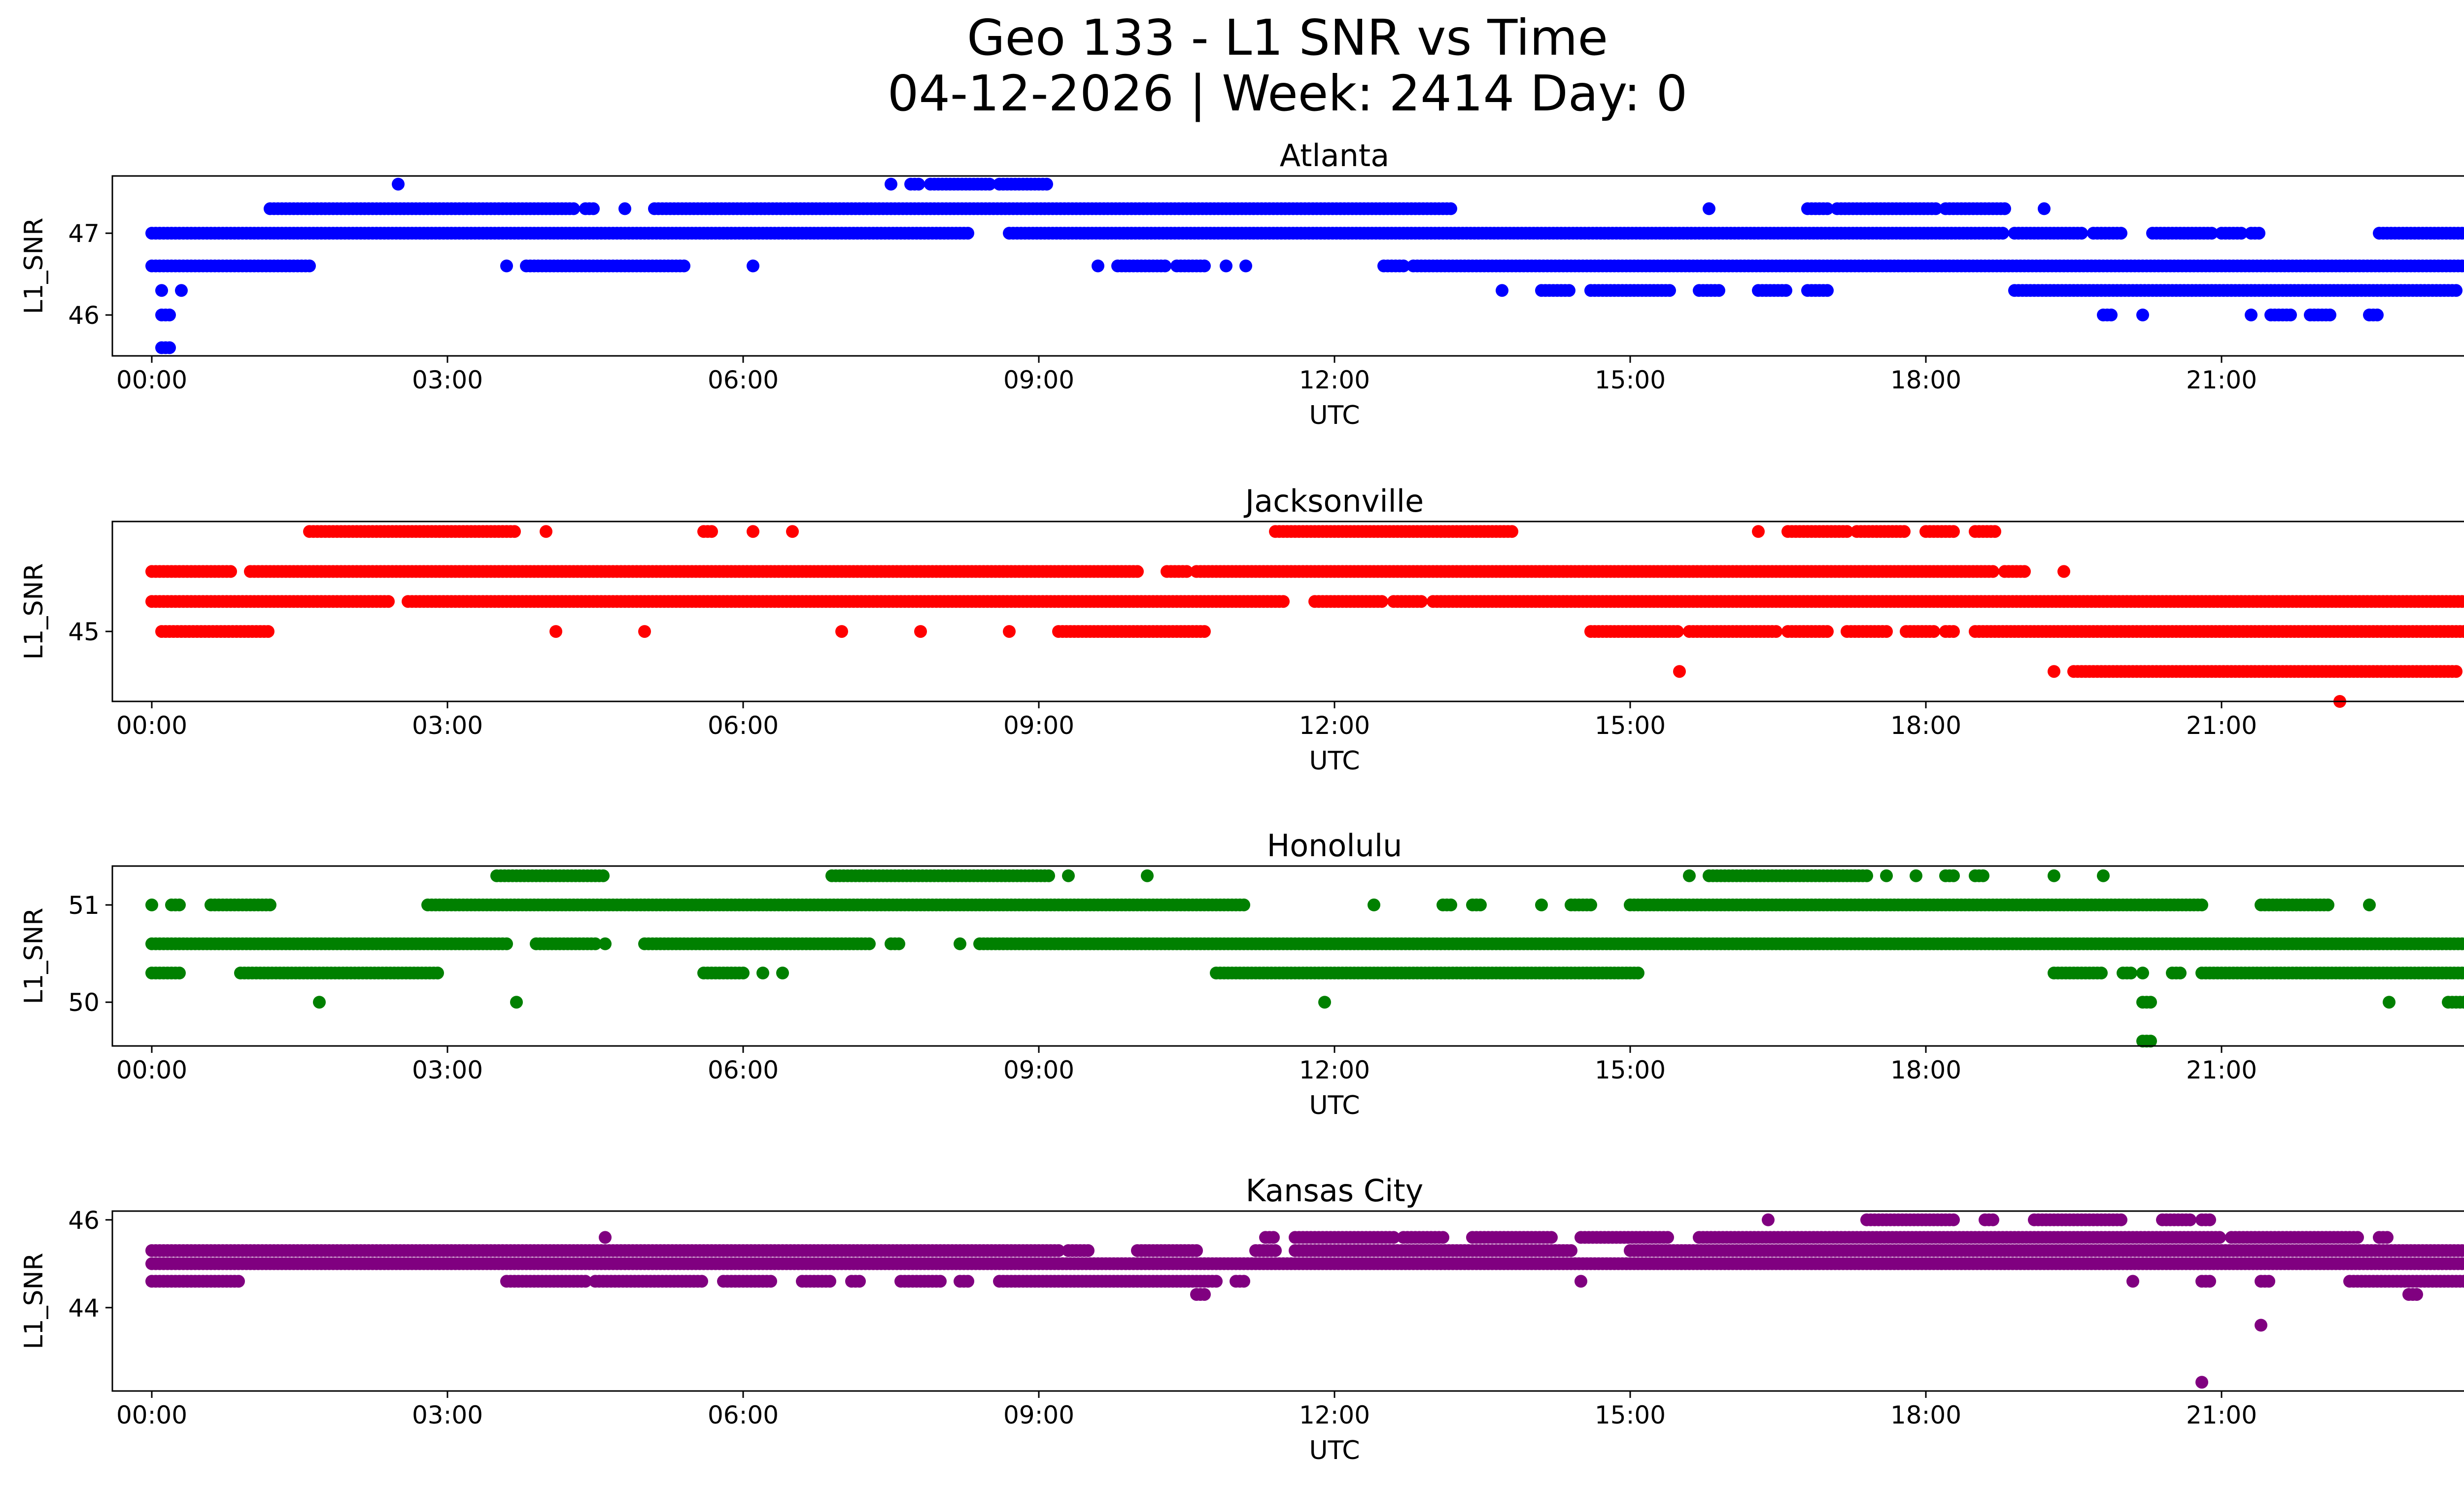 The width and height of the screenshot is (2464, 1495). I want to click on y-tick-label: 45, so click(84, 632).